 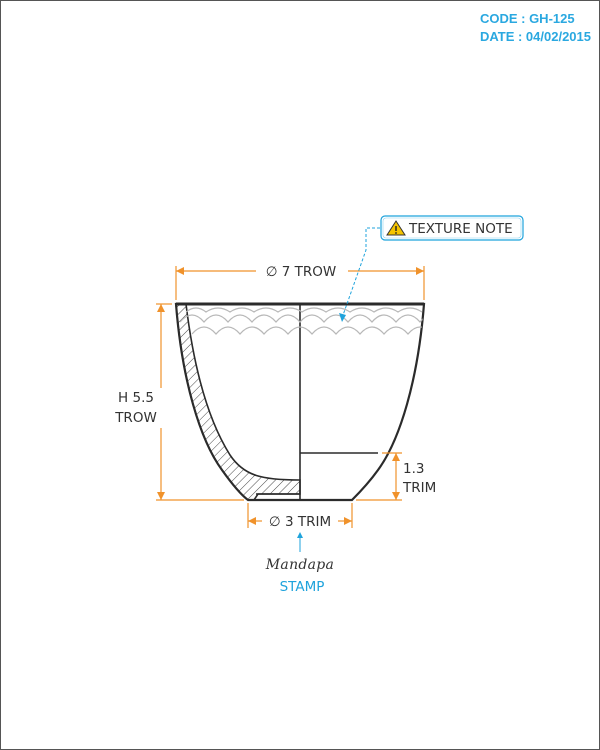 What do you see at coordinates (396, 228) in the screenshot?
I see `warning-icon` at bounding box center [396, 228].